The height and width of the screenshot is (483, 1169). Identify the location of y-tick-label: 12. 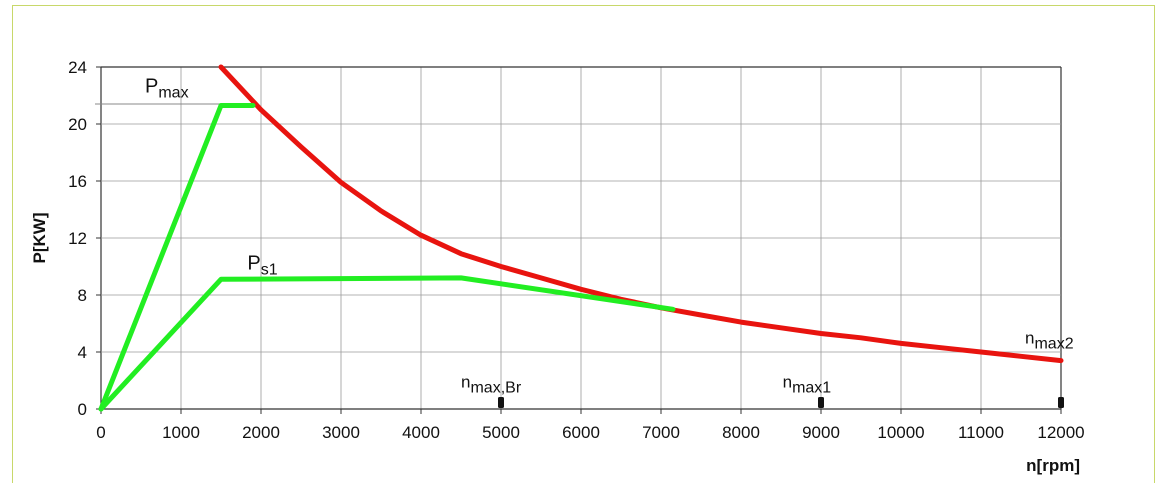
(77, 238).